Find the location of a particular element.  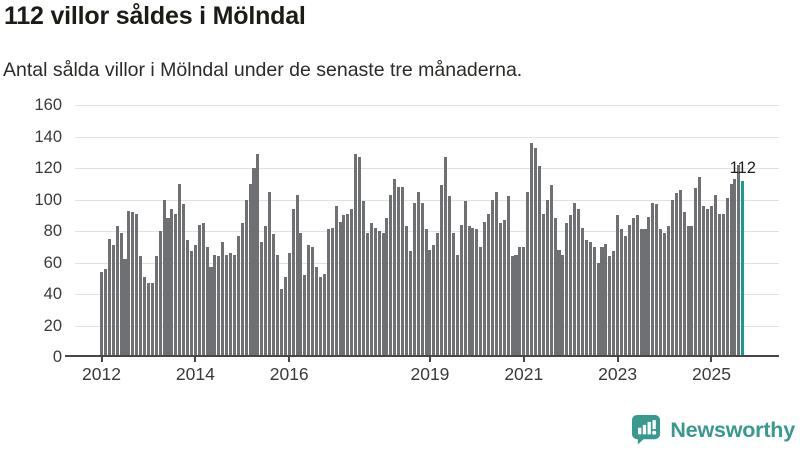

x-tick-label: 2025 is located at coordinates (711, 374).